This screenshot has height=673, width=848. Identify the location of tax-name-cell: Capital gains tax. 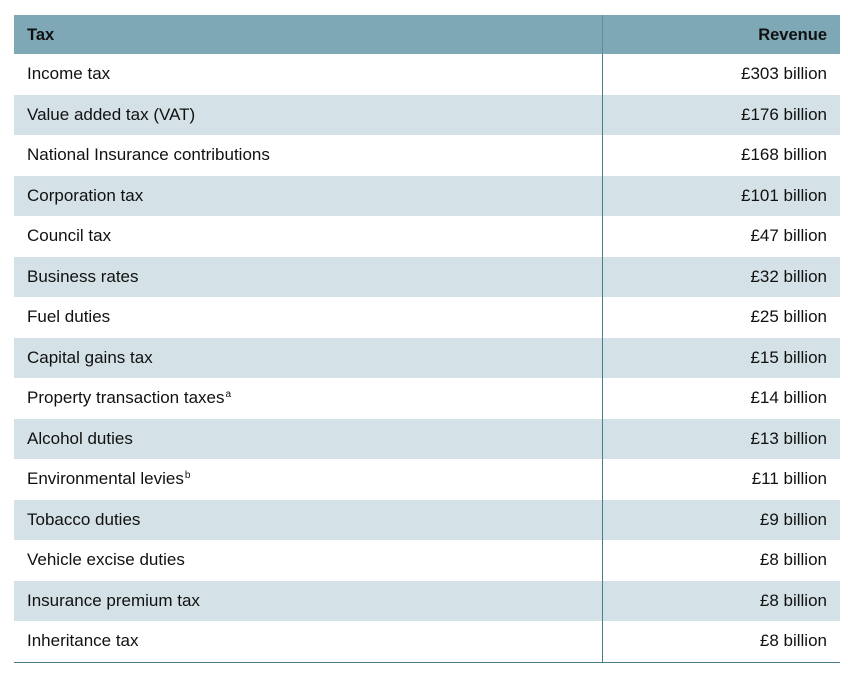
(308, 357).